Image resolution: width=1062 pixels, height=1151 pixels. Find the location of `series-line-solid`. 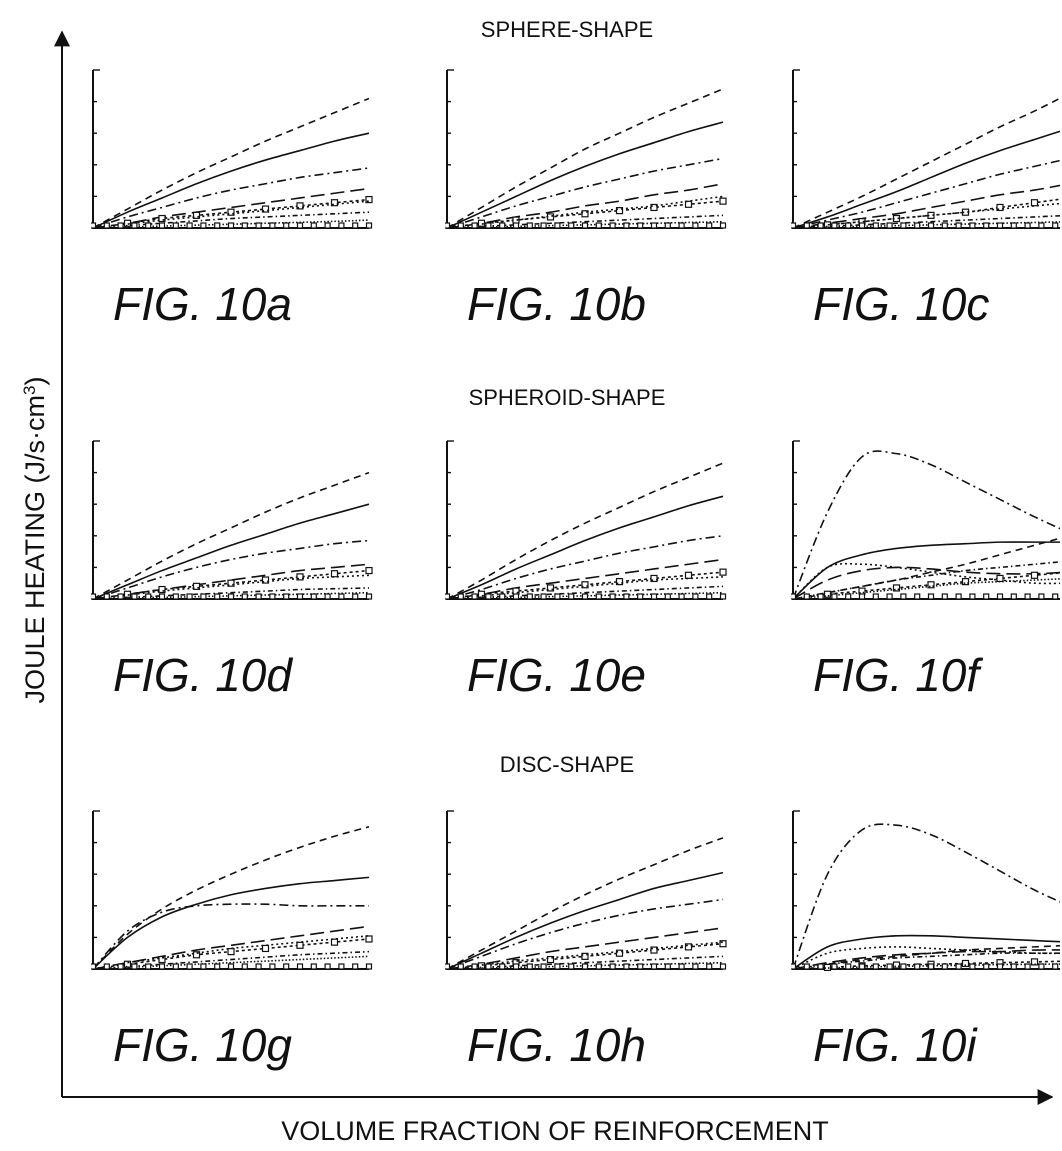

series-line-solid is located at coordinates (231, 923).